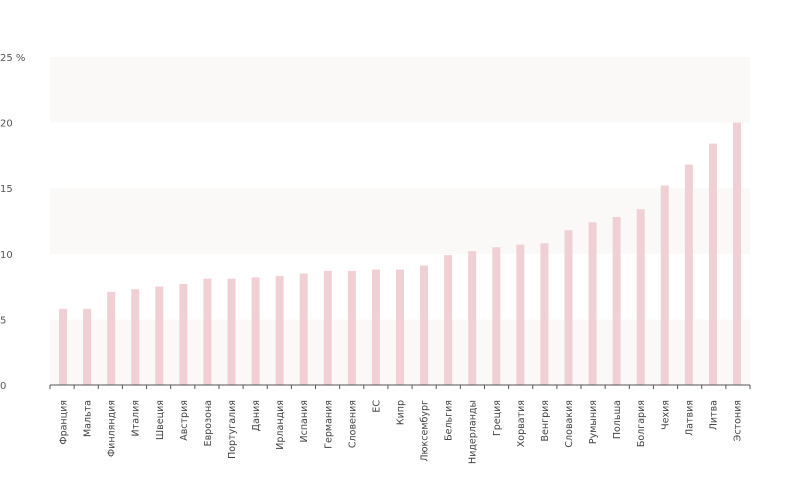 The width and height of the screenshot is (800, 490). I want to click on x-tick-label: Греция, so click(497, 418).